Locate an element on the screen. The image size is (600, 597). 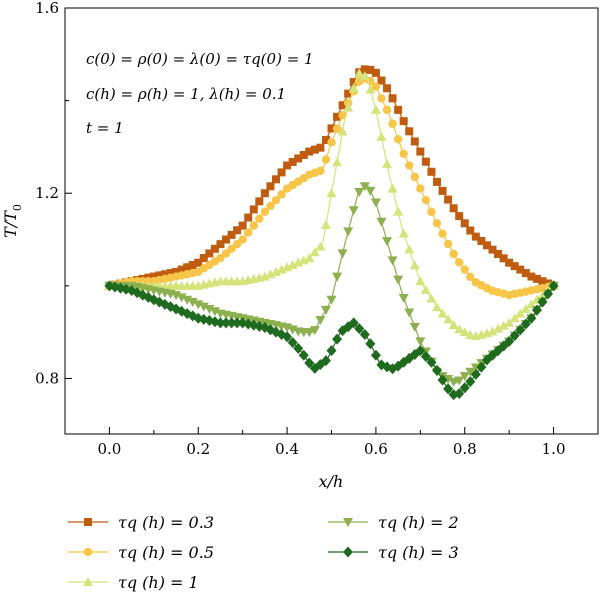
x-tick-label: 0.2 is located at coordinates (198, 449).